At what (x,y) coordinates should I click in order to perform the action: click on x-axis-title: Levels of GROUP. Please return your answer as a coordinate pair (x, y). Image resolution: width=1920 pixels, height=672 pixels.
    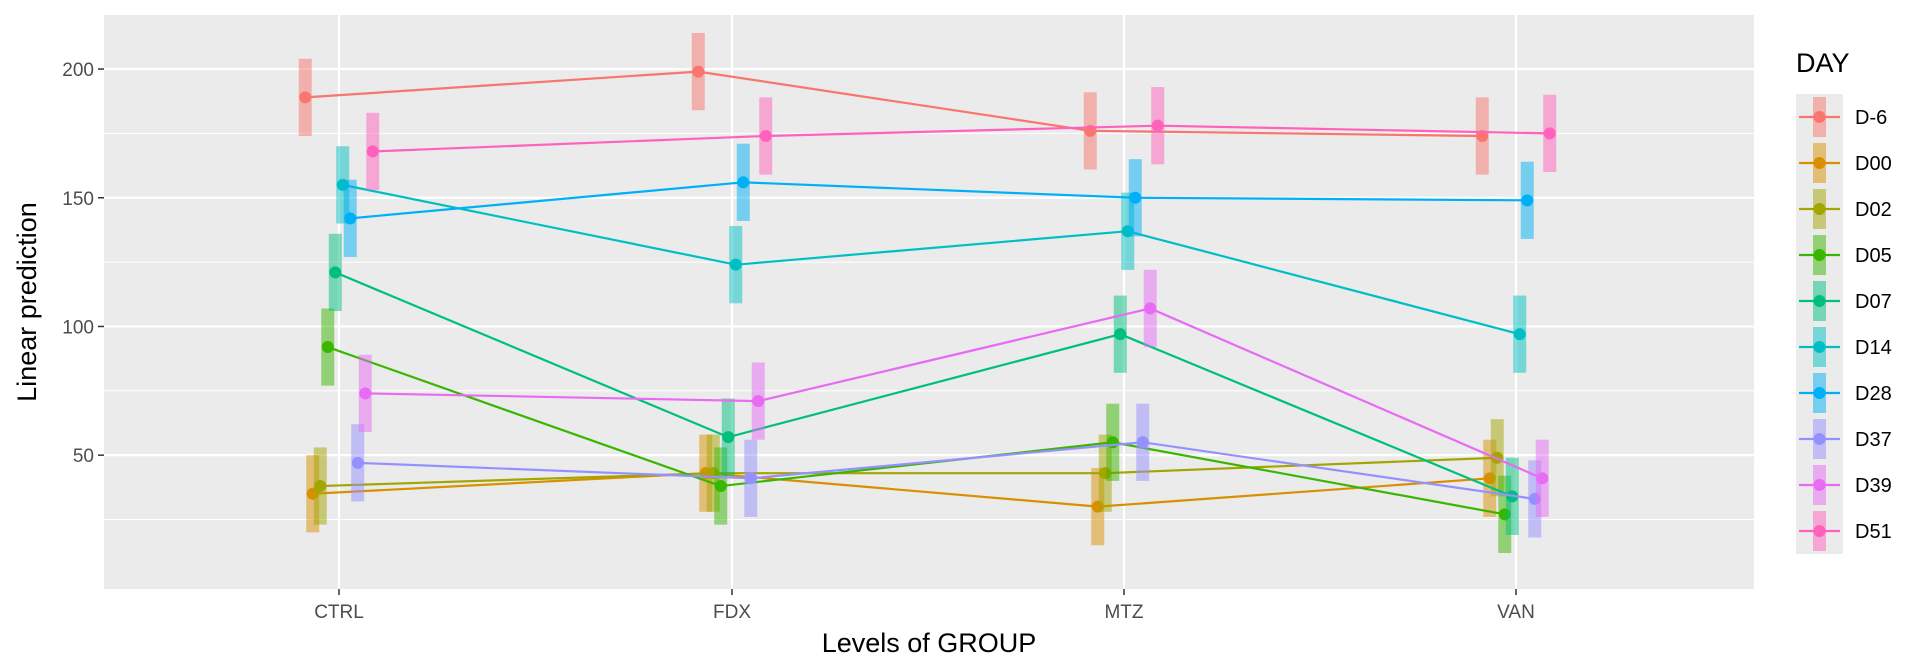
    Looking at the image, I should click on (929, 643).